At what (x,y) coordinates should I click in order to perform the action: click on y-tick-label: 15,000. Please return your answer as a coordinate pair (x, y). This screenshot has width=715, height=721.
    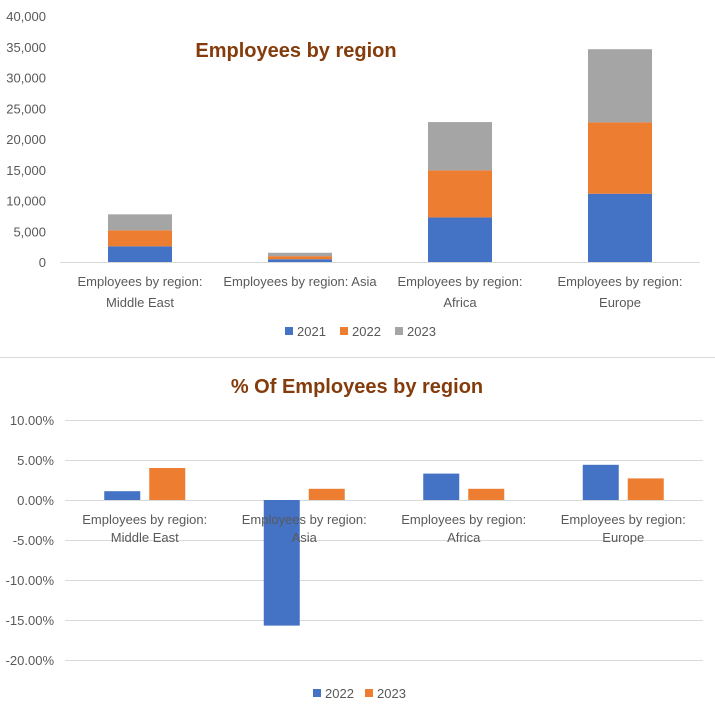
    Looking at the image, I should click on (26, 170).